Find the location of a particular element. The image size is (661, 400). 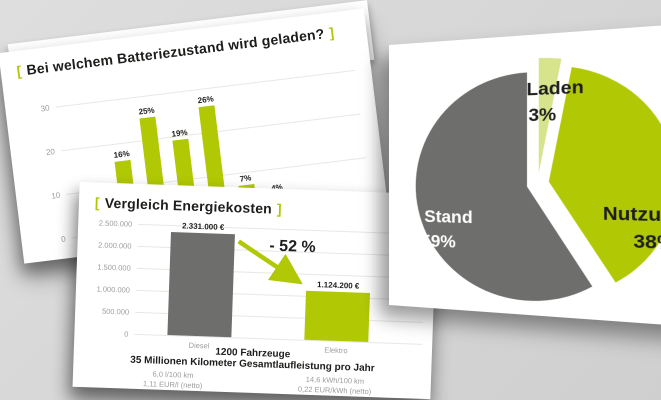

pie-label-nutzung: Nutzung is located at coordinates (632, 215).